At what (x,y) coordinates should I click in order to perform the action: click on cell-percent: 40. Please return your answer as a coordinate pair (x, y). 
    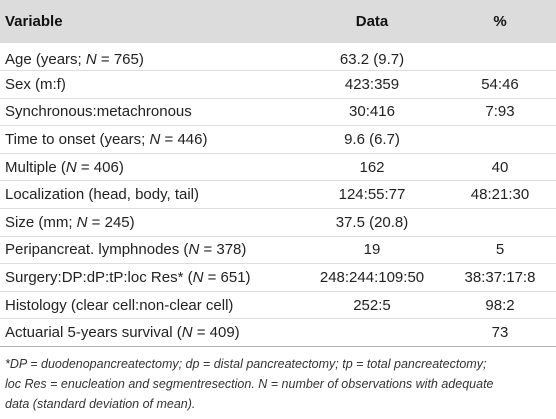
    Looking at the image, I should click on (500, 167).